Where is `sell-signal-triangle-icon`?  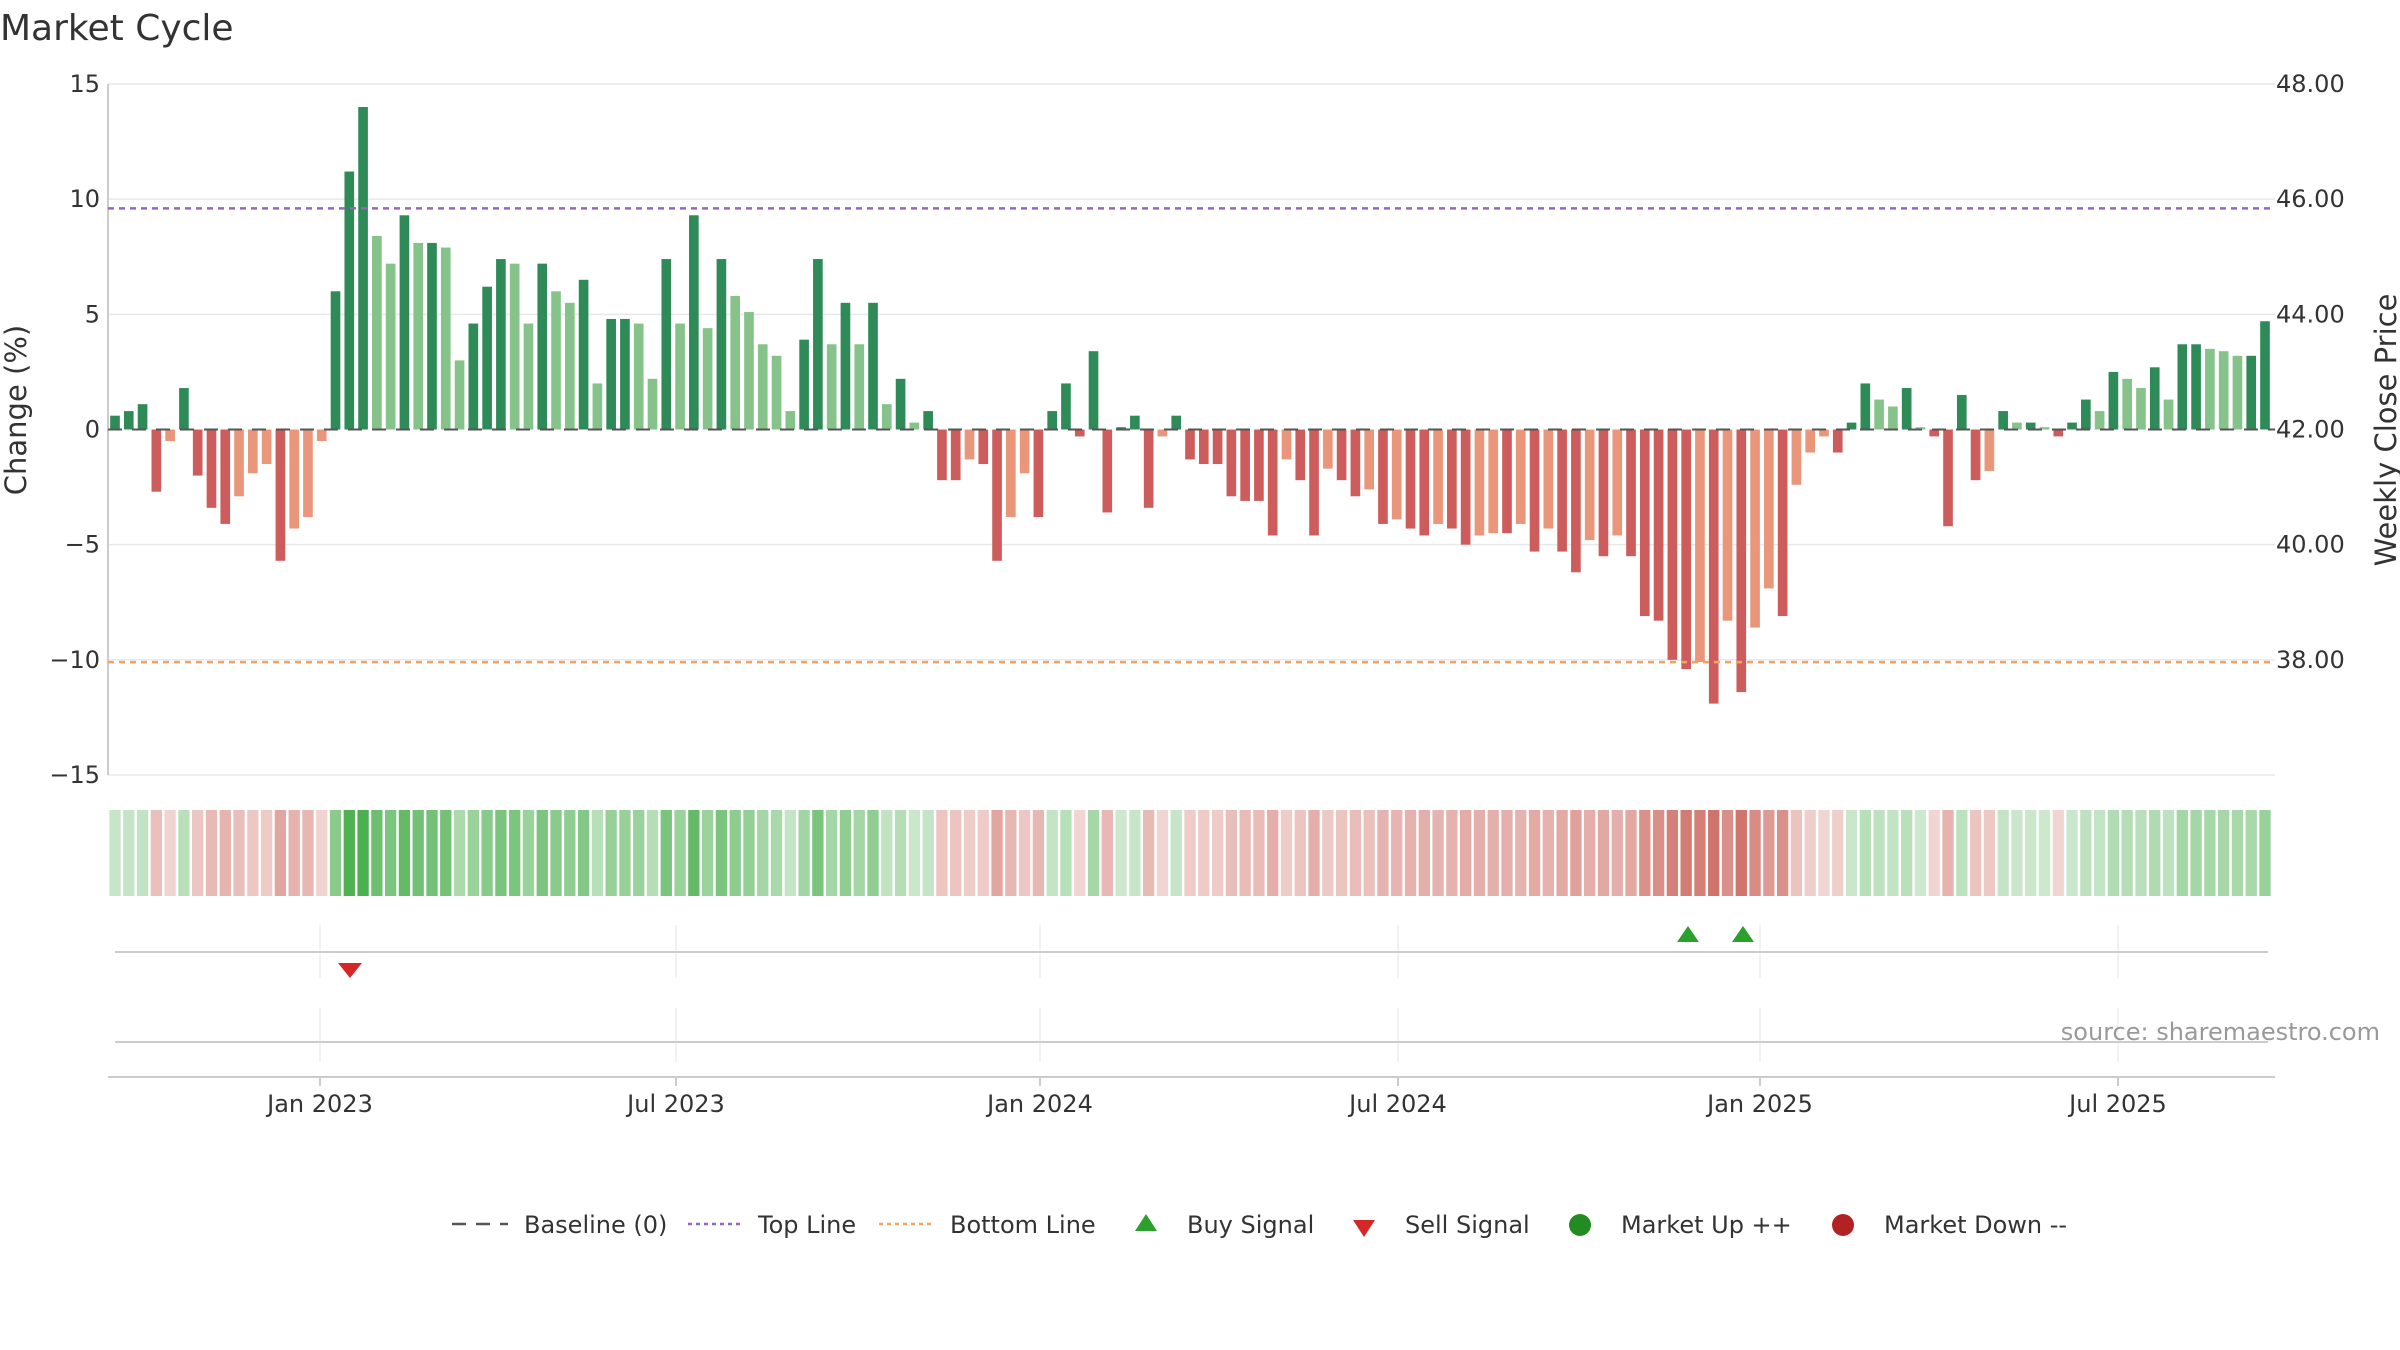
sell-signal-triangle-icon is located at coordinates (1364, 1228).